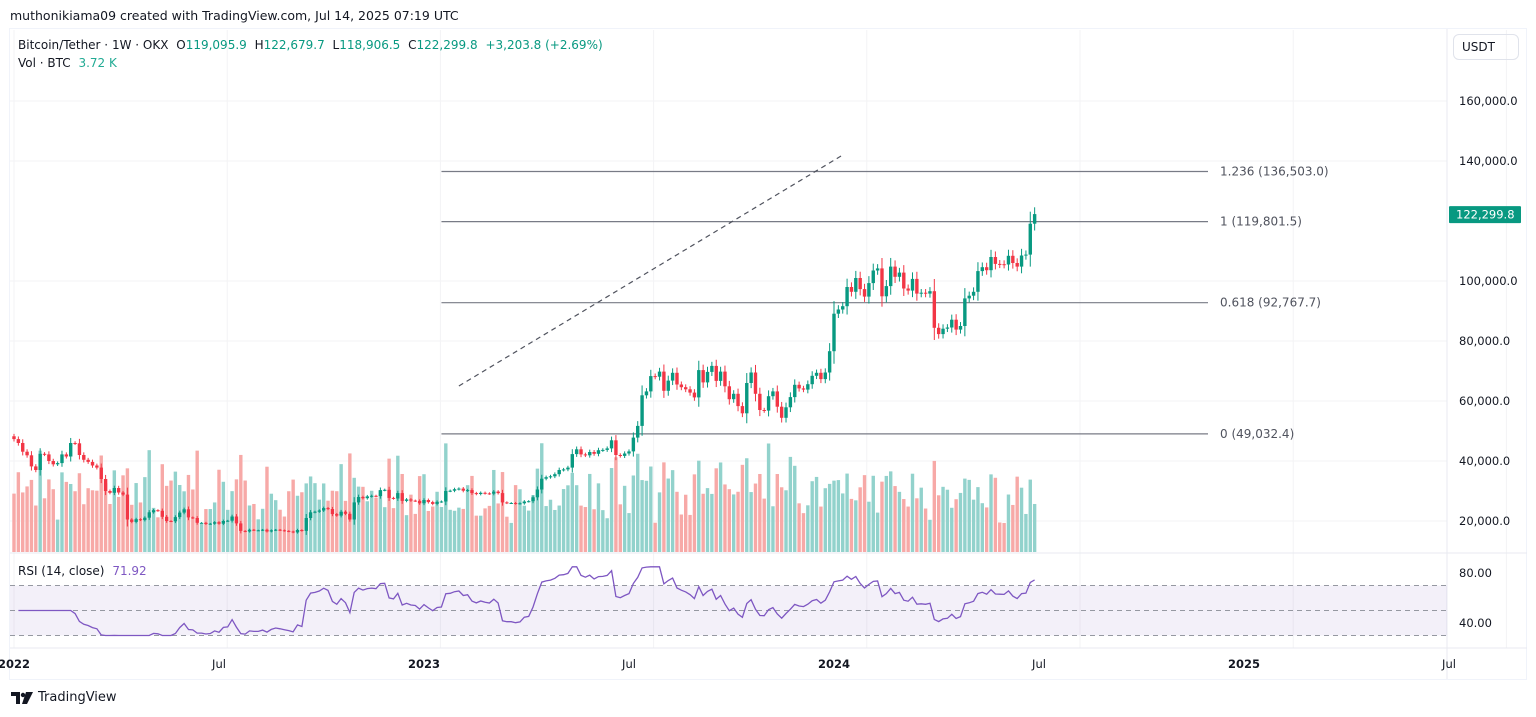  Describe the element at coordinates (834, 664) in the screenshot. I see `time-axis-label: 2024` at that location.